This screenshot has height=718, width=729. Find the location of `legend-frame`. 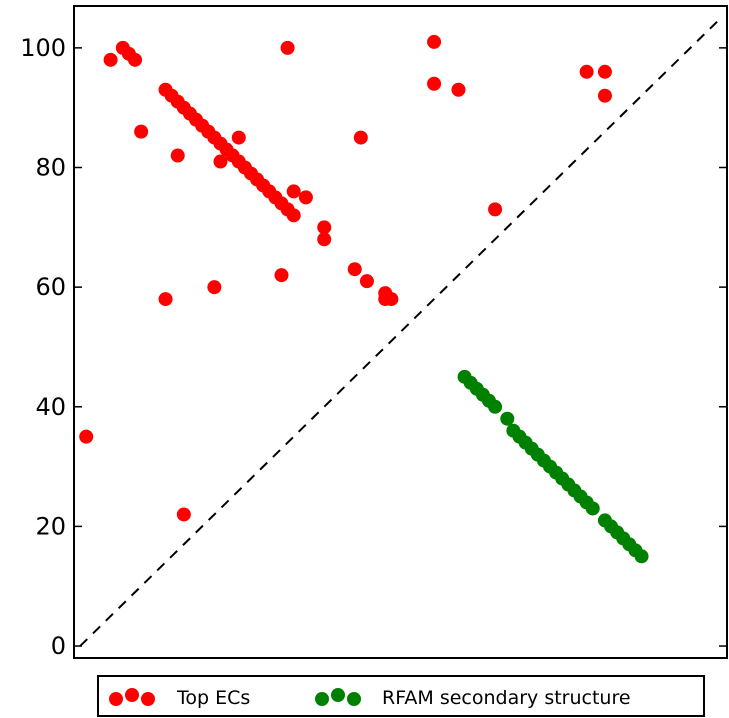

legend-frame is located at coordinates (401, 696).